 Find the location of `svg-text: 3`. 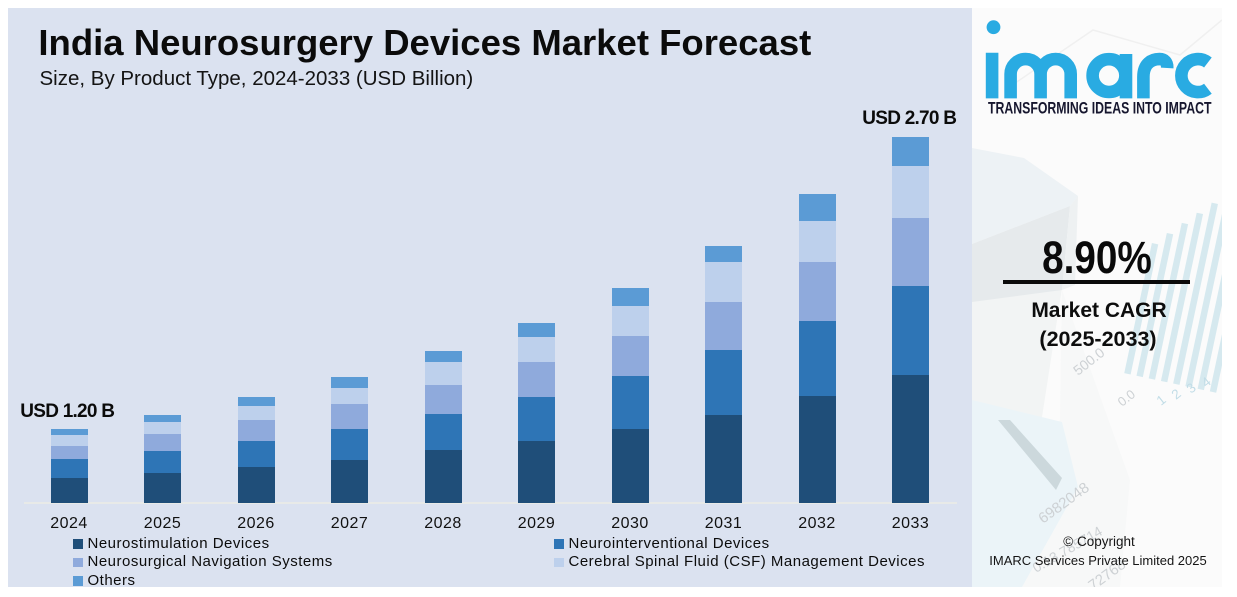

svg-text: 3 is located at coordinates (1191, 388).